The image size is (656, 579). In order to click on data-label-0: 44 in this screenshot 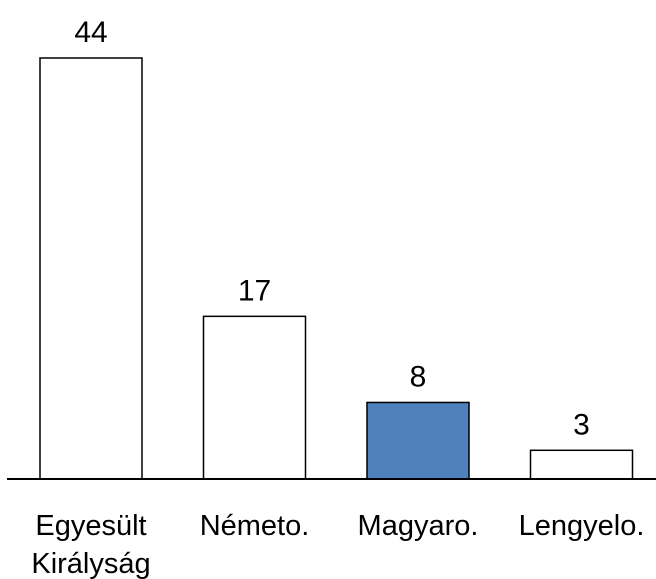, I will do `click(90, 32)`.